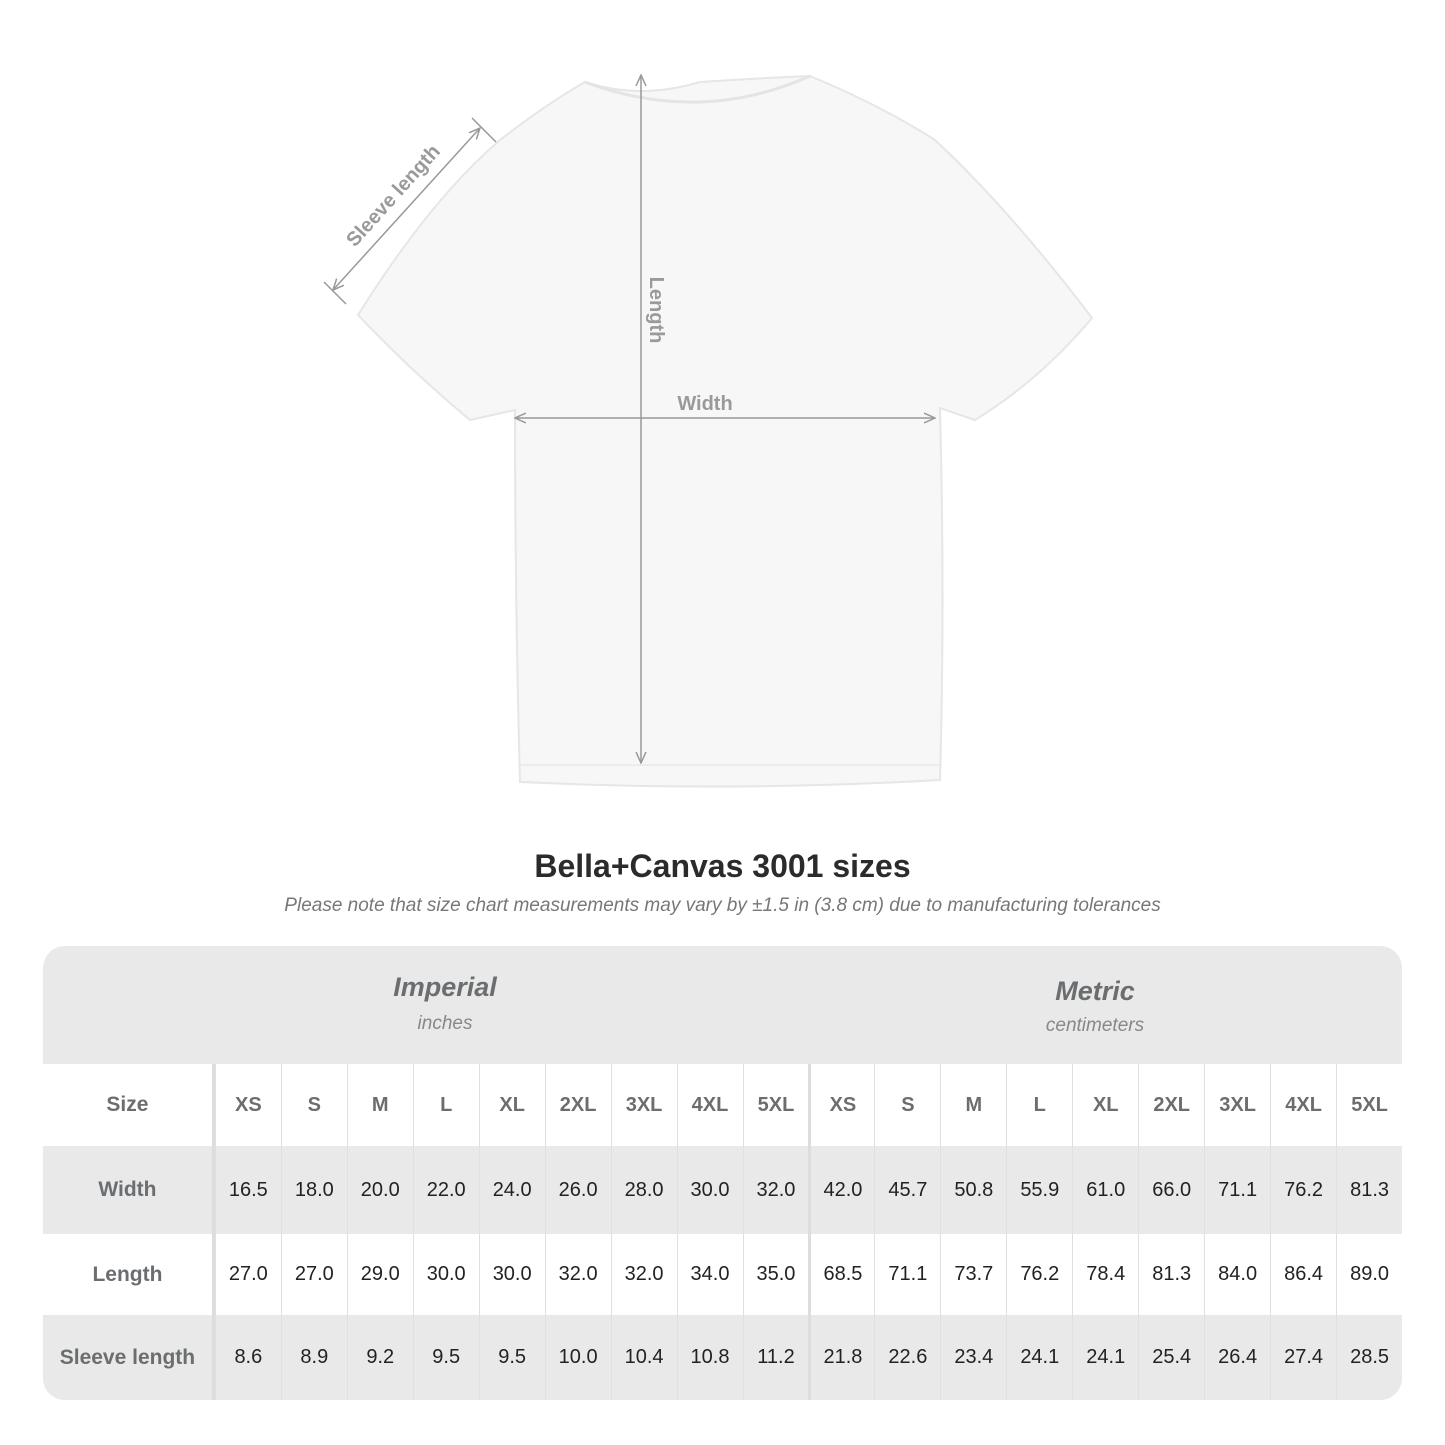 This screenshot has width=1445, height=1445. Describe the element at coordinates (1369, 1274) in the screenshot. I see `metric-value-cell: 89.0` at that location.